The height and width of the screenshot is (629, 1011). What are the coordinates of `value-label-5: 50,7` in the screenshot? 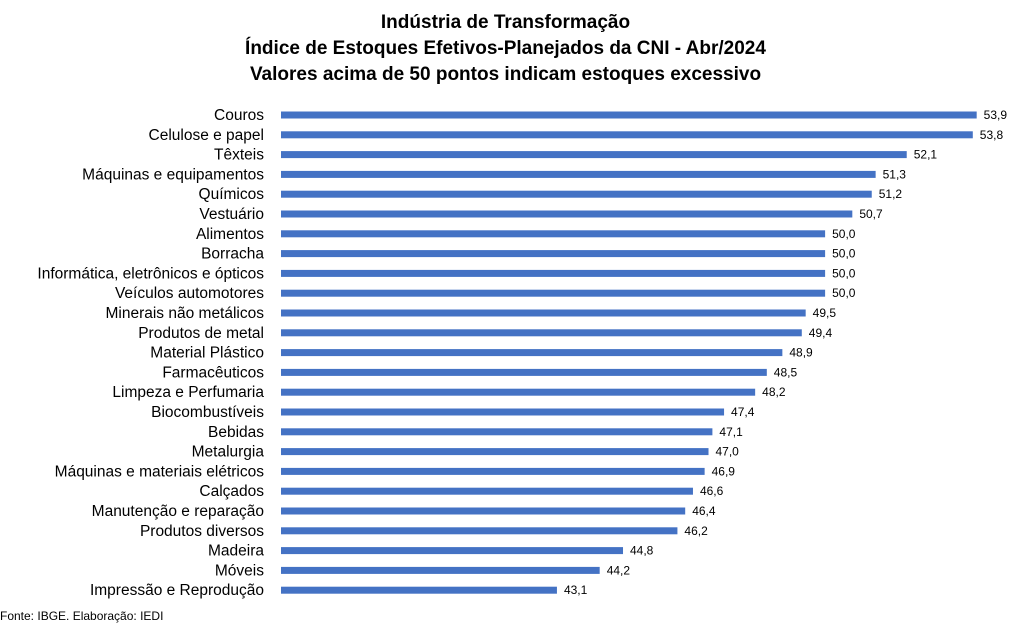 It's located at (871, 214).